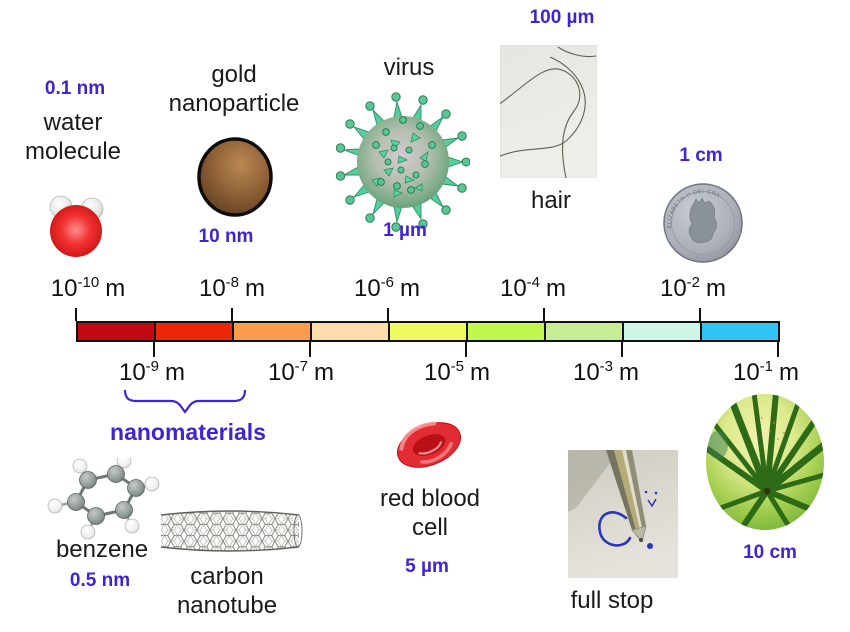 This screenshot has height=632, width=850. I want to click on red-blood-cell-size-label: 5 µm, so click(427, 566).